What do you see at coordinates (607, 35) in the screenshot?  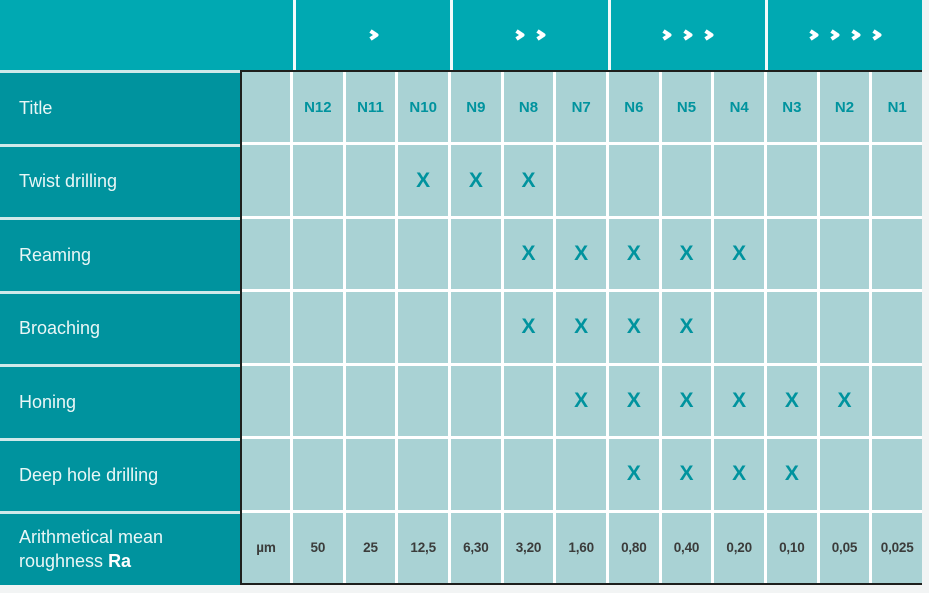 I see `grade-range-groups` at bounding box center [607, 35].